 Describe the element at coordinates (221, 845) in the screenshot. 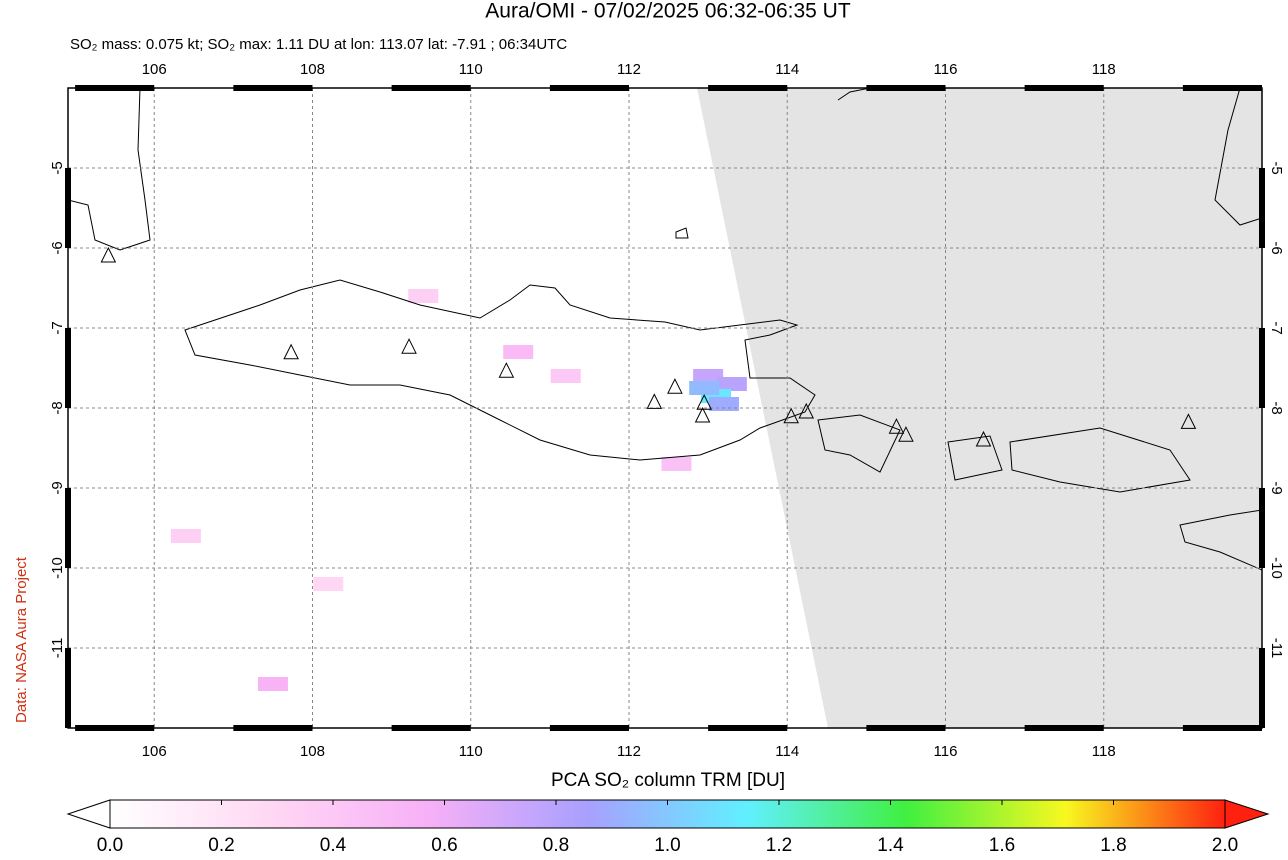

I see `colorbar-tick-label: 0.2` at that location.